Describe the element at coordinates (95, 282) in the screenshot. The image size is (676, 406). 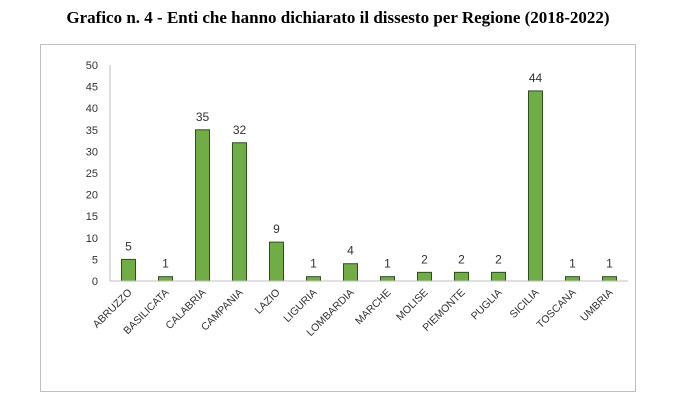
I see `y-tick-label: 0` at that location.